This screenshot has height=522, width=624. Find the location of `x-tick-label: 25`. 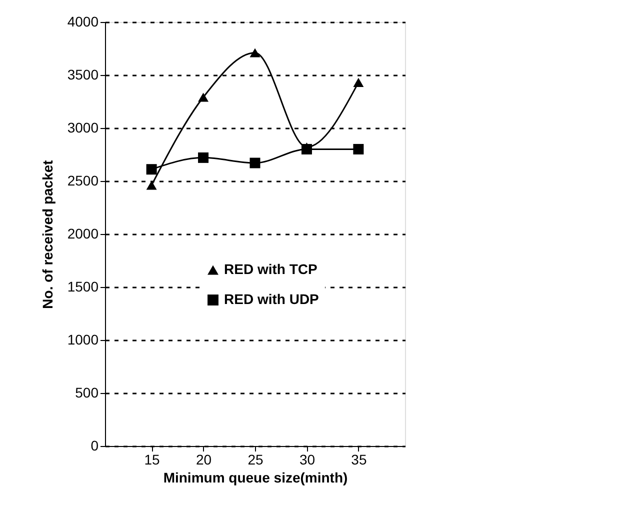

x-tick-label: 25 is located at coordinates (256, 460).